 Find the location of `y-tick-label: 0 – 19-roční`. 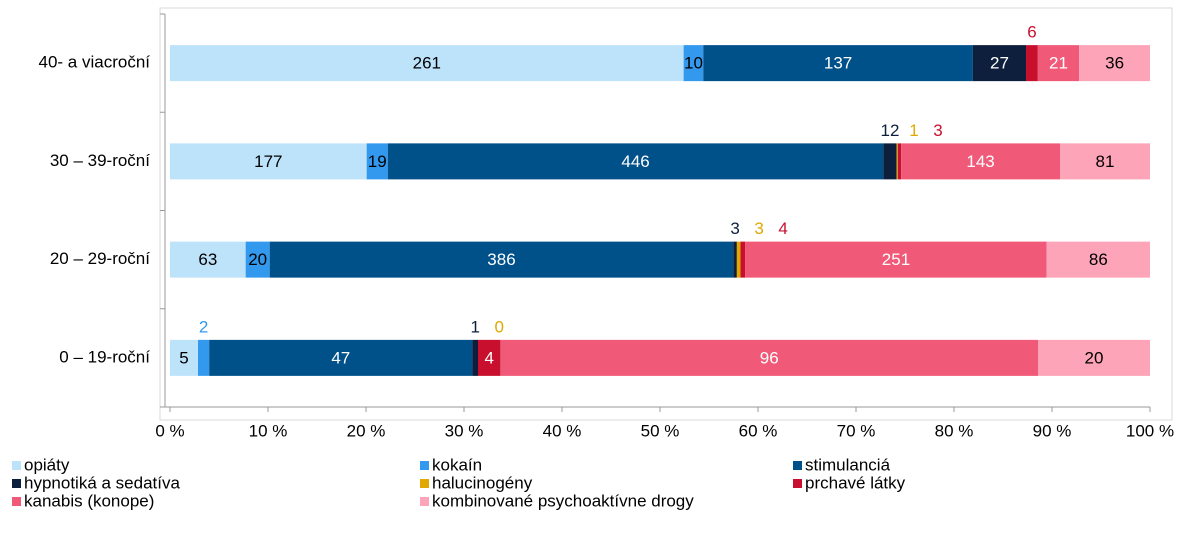

y-tick-label: 0 – 19-roční is located at coordinates (104, 356).